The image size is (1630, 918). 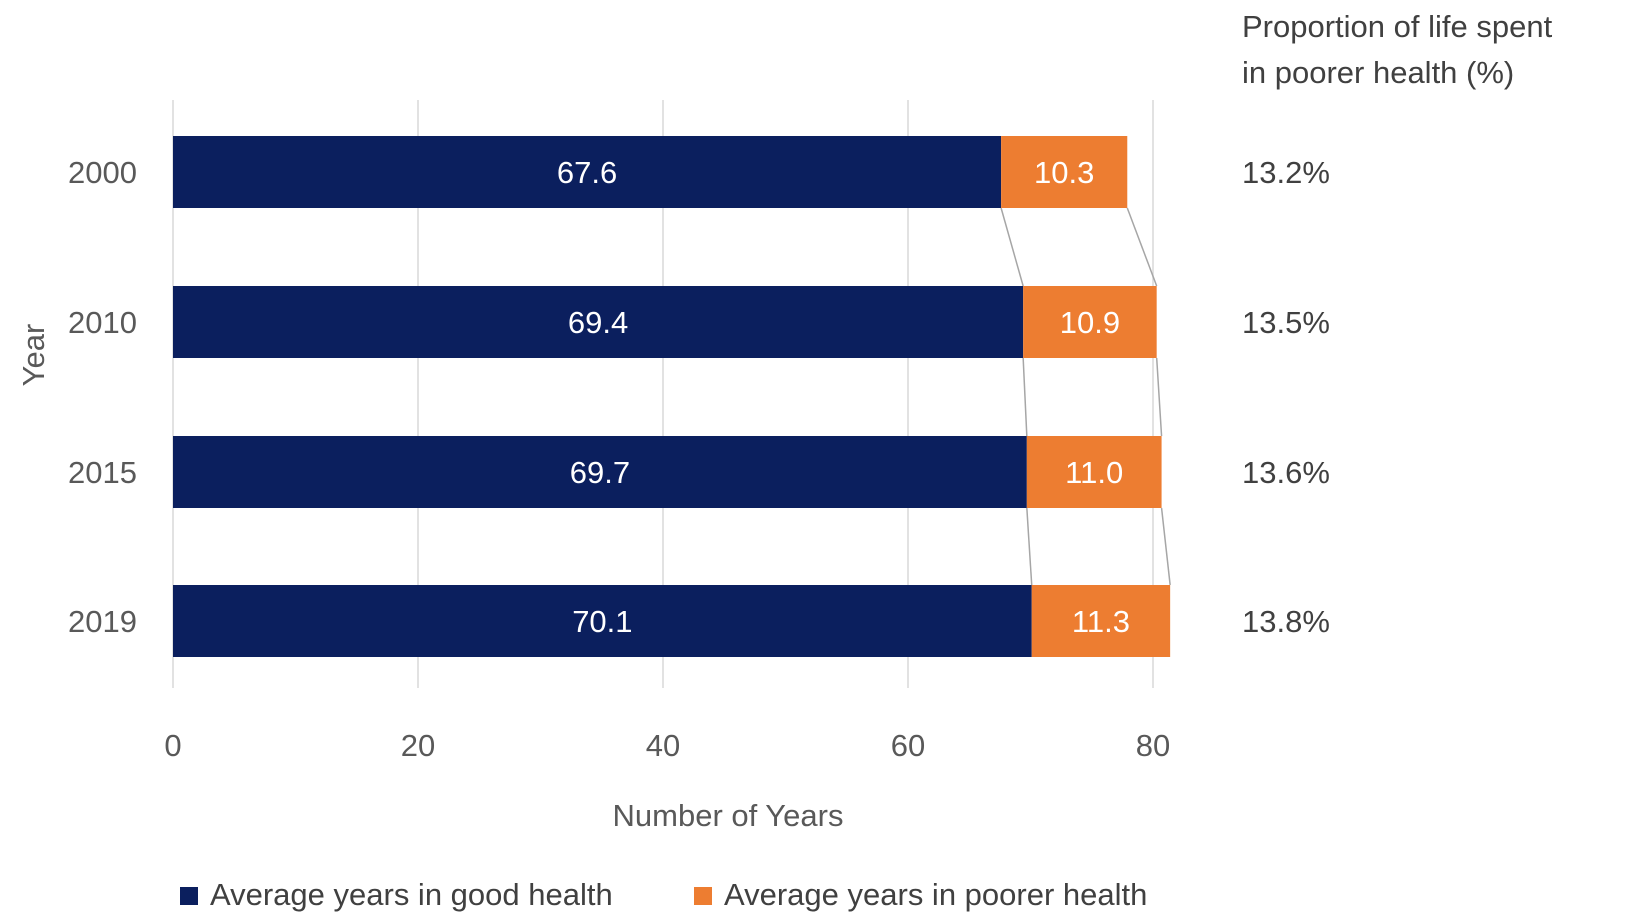 I want to click on x-tick-label: 60, so click(x=908, y=745).